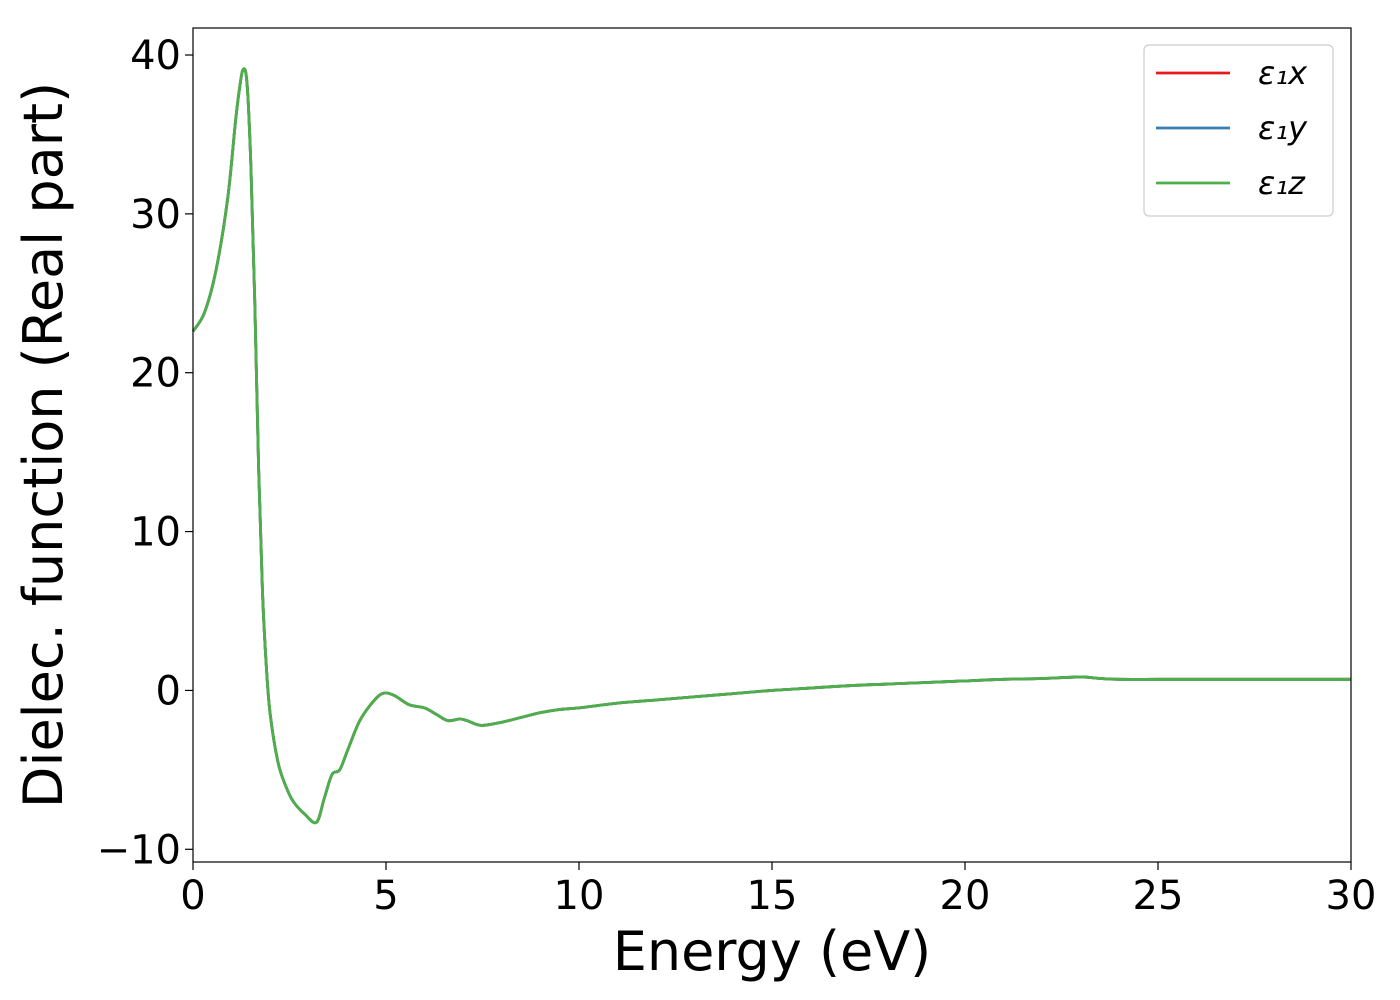 This screenshot has width=1400, height=1000. Describe the element at coordinates (139, 850) in the screenshot. I see `y-tick-label: −10` at that location.